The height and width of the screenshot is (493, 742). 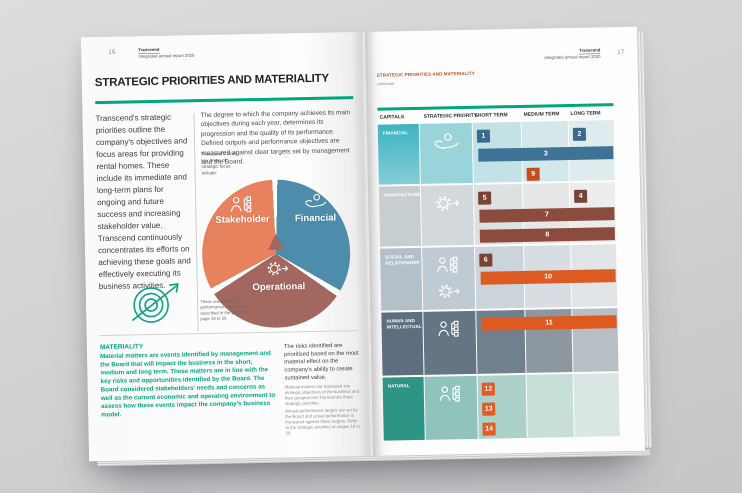 I want to click on col-short-term: SHORT TERM, so click(x=491, y=114).